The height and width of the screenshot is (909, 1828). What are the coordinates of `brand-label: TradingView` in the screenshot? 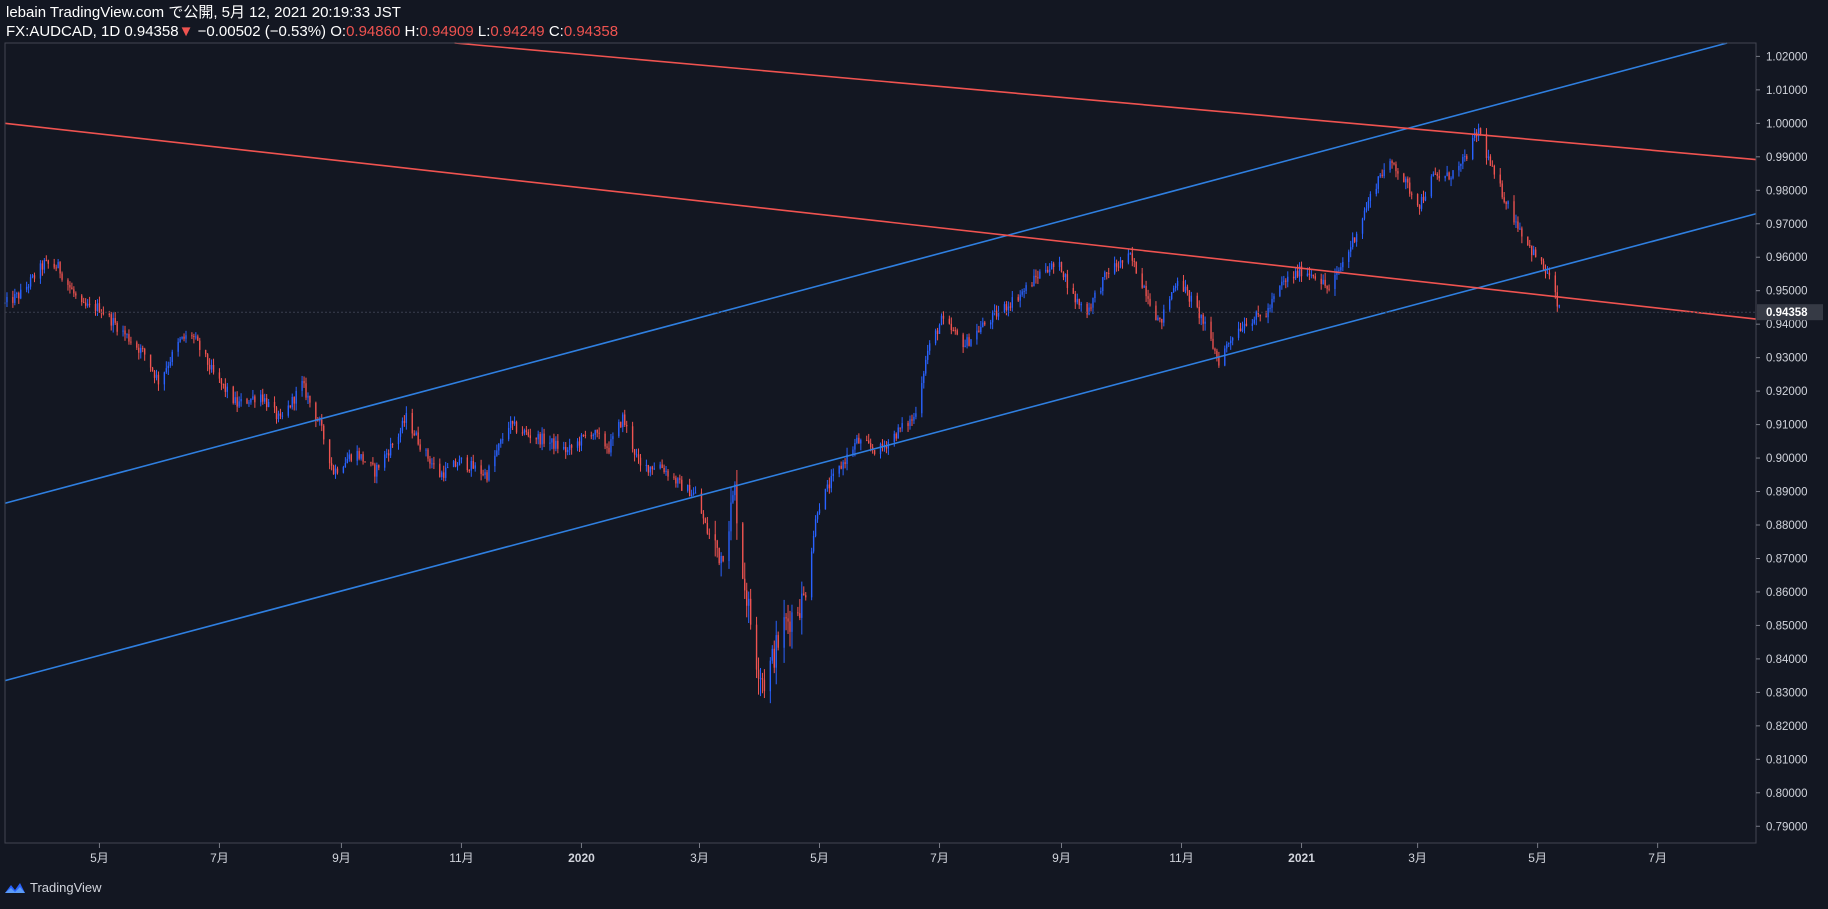 It's located at (66, 887).